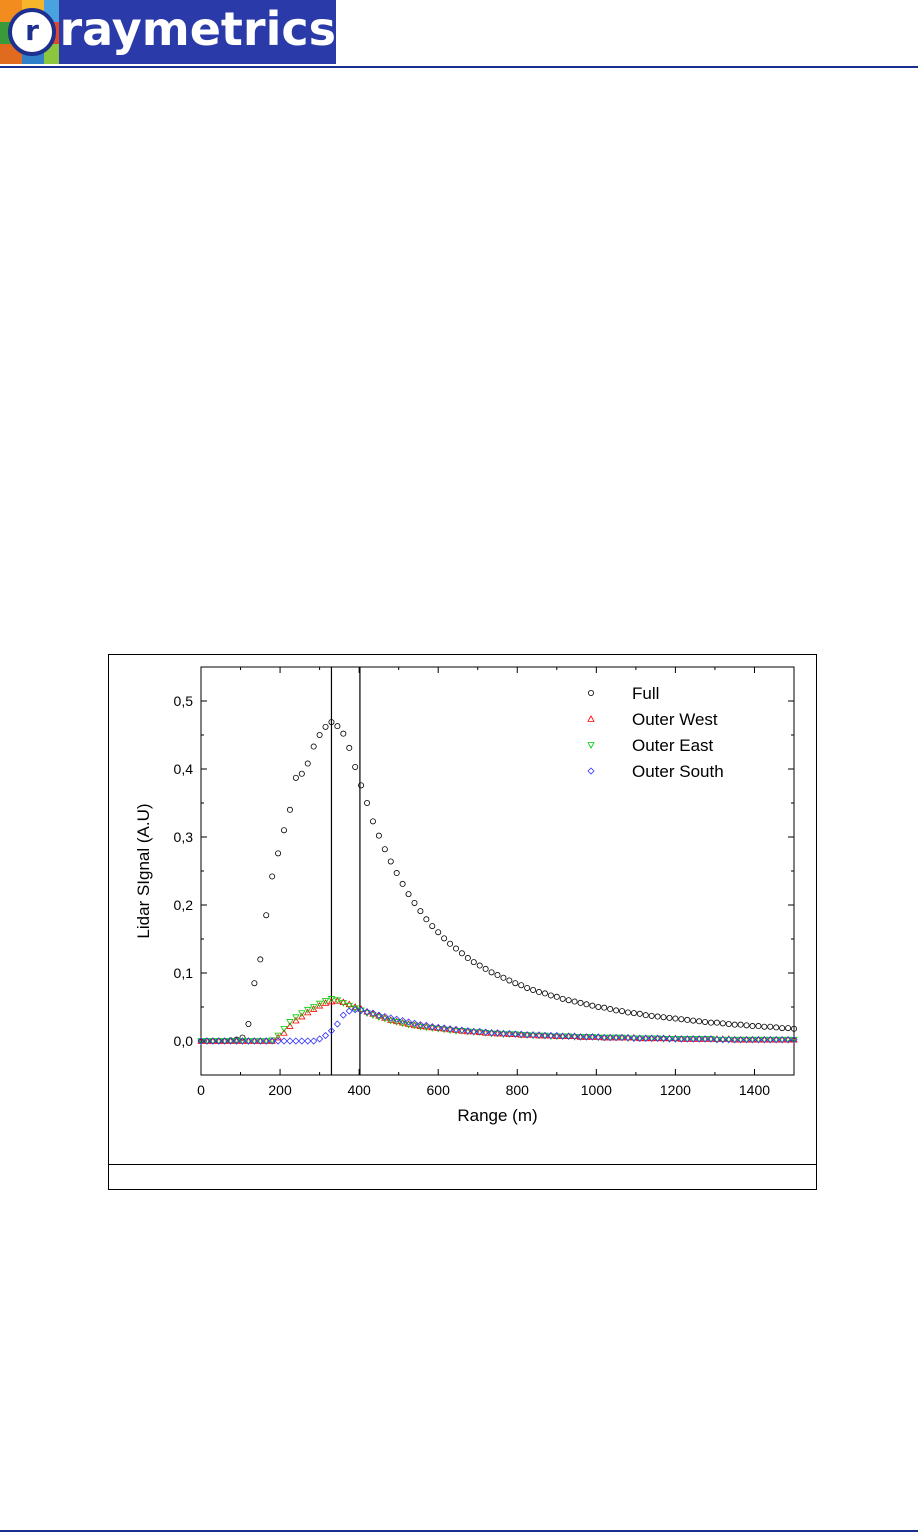 The height and width of the screenshot is (1535, 924). What do you see at coordinates (184, 973) in the screenshot?
I see `y-tick-label: 0,1` at bounding box center [184, 973].